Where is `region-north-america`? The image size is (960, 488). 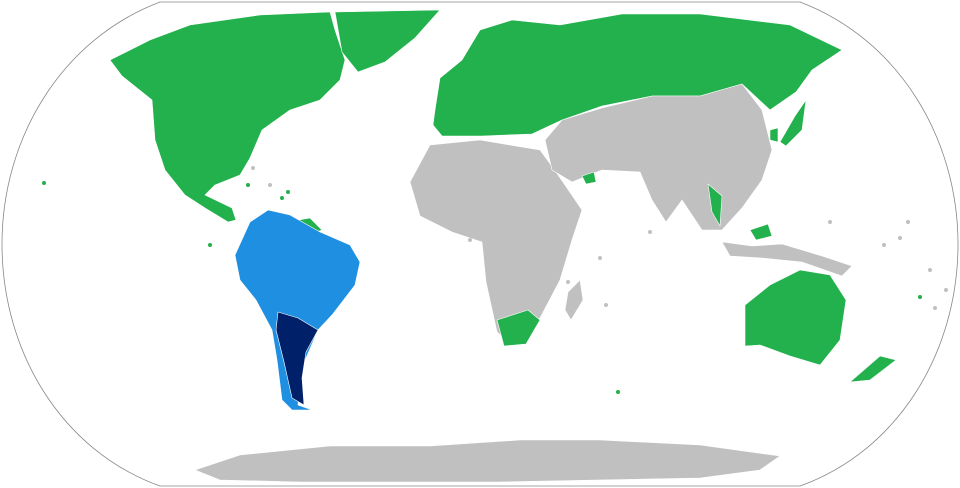
region-north-america is located at coordinates (227, 117).